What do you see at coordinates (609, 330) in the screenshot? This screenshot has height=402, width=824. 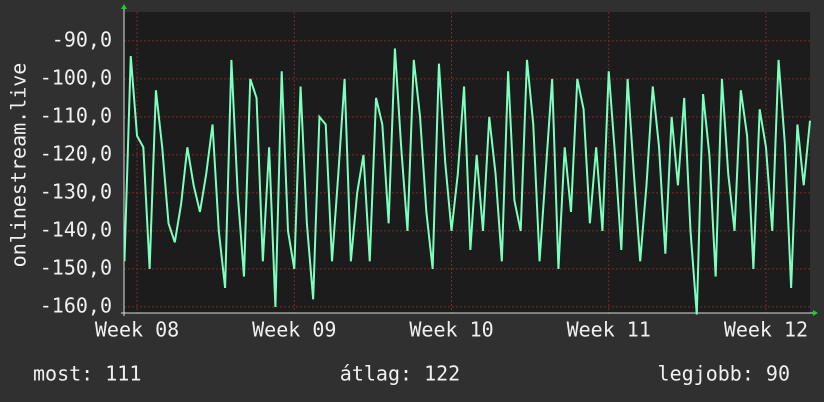 I see `x-tick-label: Week 11` at bounding box center [609, 330].